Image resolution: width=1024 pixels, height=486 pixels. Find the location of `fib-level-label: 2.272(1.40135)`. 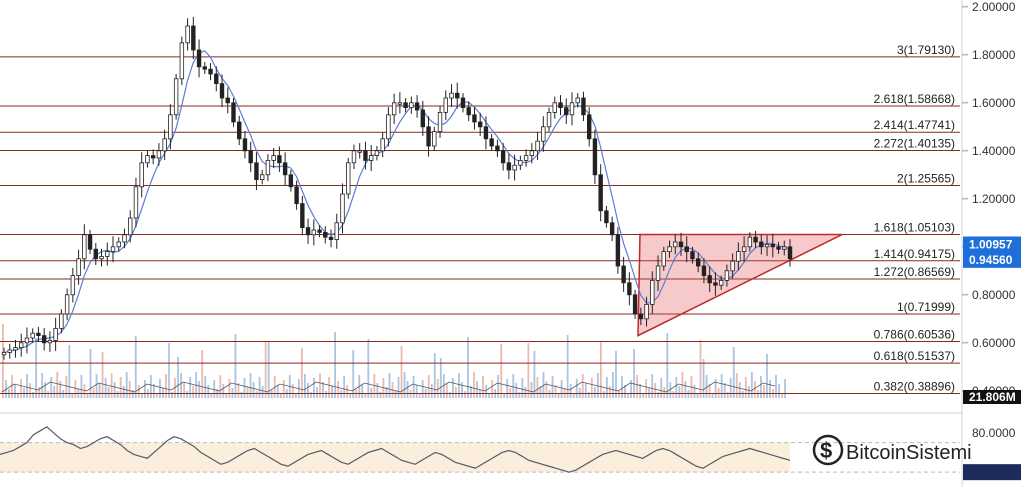

fib-level-label: 2.272(1.40135) is located at coordinates (914, 143).